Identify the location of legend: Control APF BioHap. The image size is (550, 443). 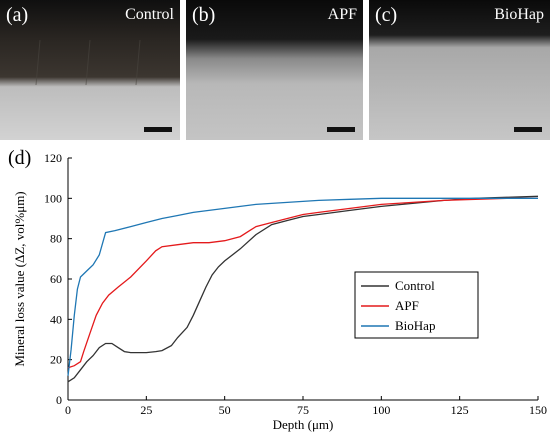
(416, 305).